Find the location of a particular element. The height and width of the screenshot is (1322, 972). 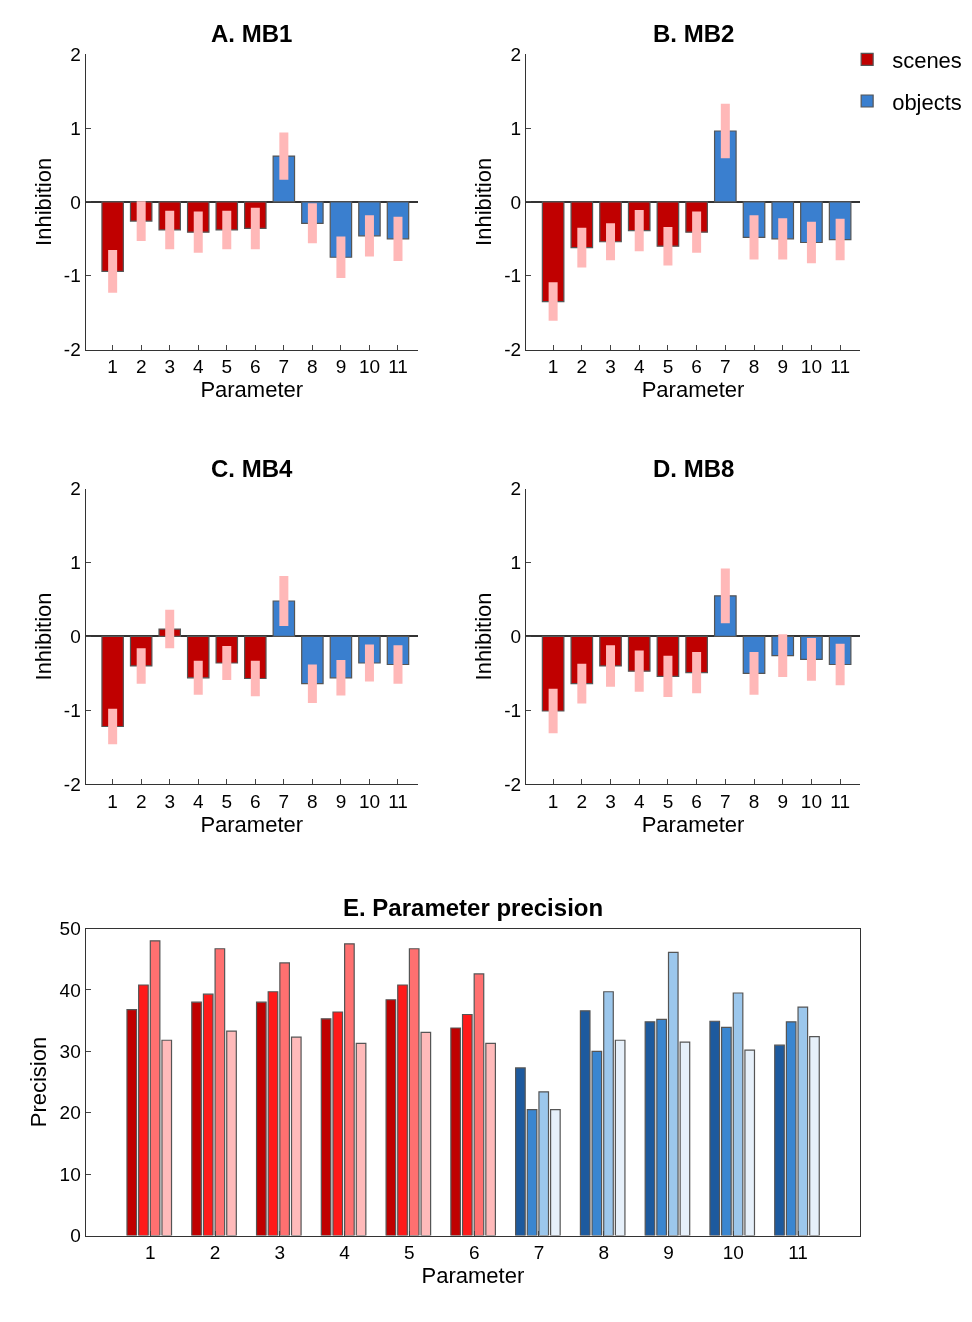

y-tick-label: 50 is located at coordinates (70, 929).